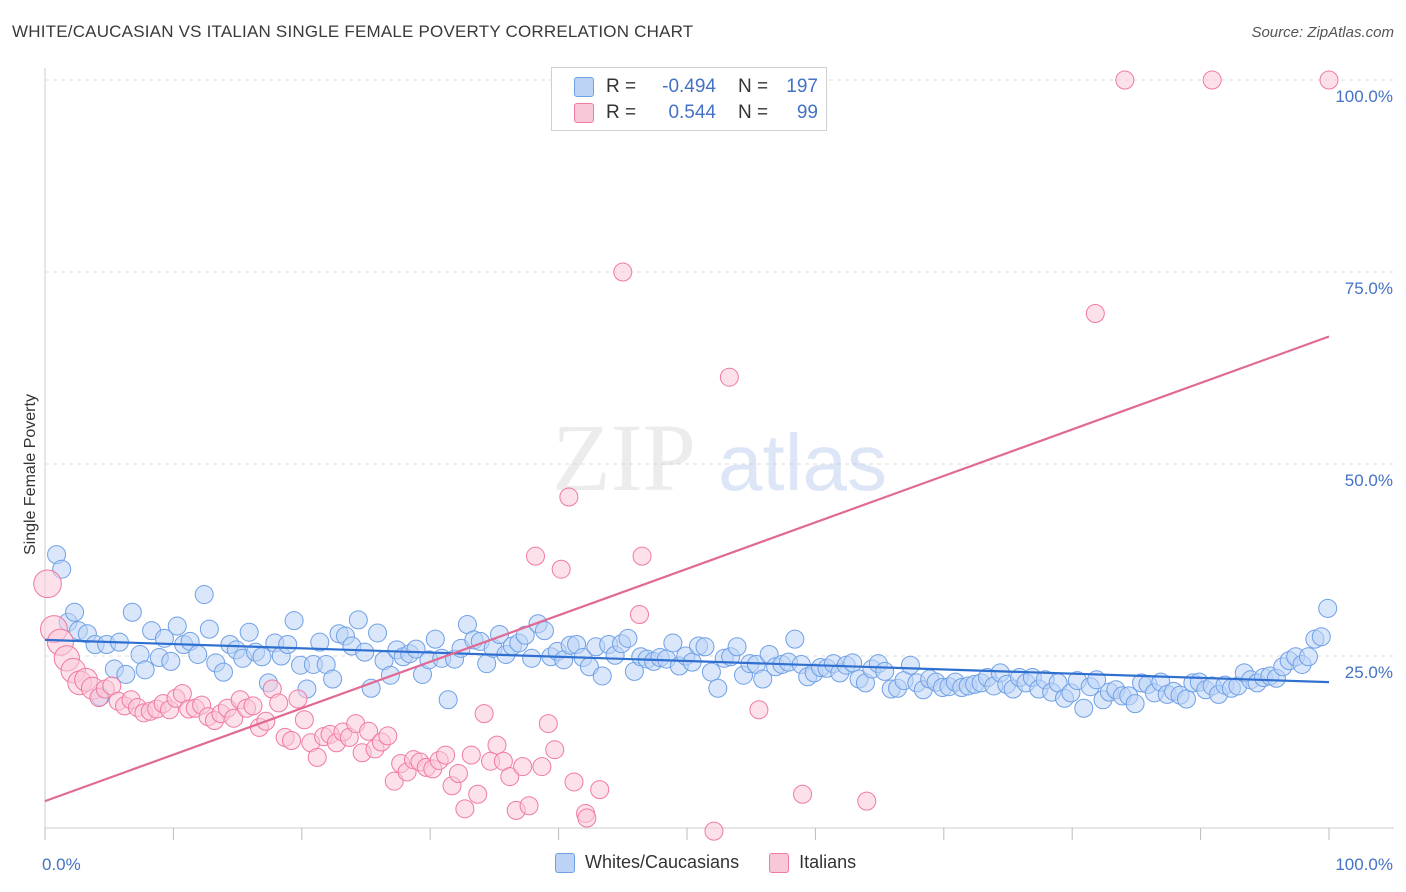  What do you see at coordinates (779, 862) in the screenshot?
I see `series-swatch-italians` at bounding box center [779, 862].